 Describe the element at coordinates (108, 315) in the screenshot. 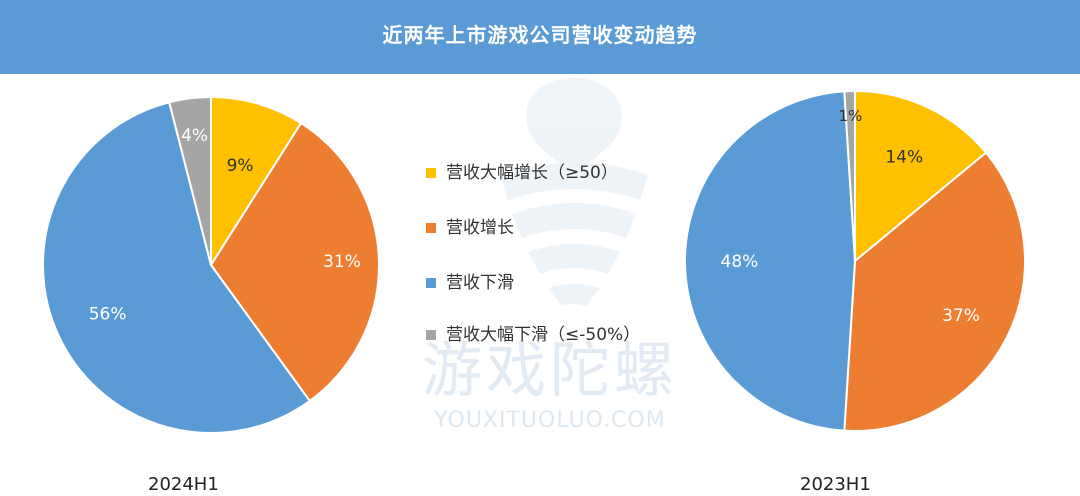

I see `data-label-2024h1-decline: 56%` at that location.